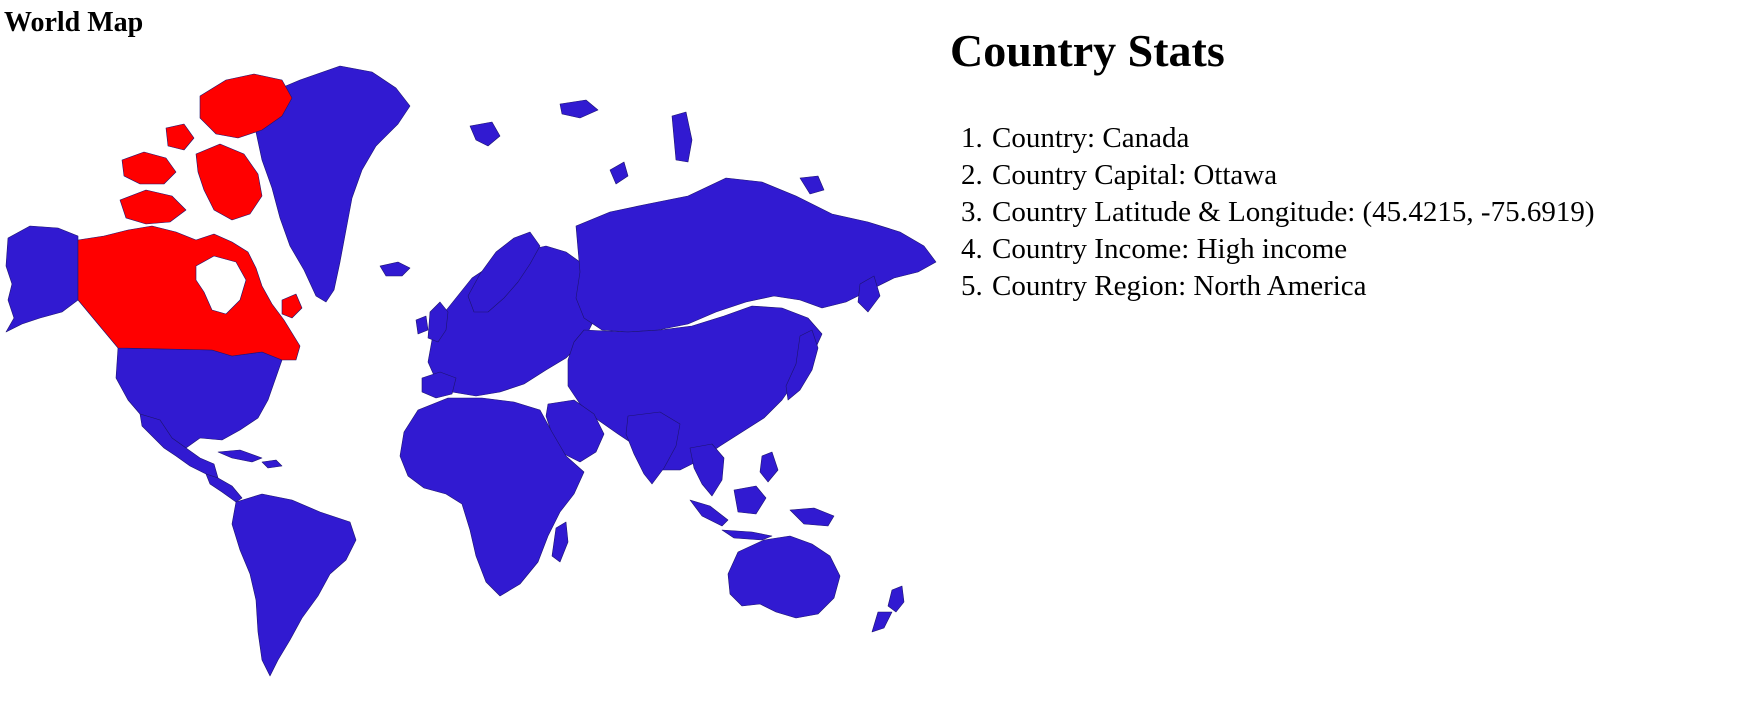 This screenshot has width=1742, height=701. Describe the element at coordinates (395, 269) in the screenshot. I see `country-iceland` at that location.